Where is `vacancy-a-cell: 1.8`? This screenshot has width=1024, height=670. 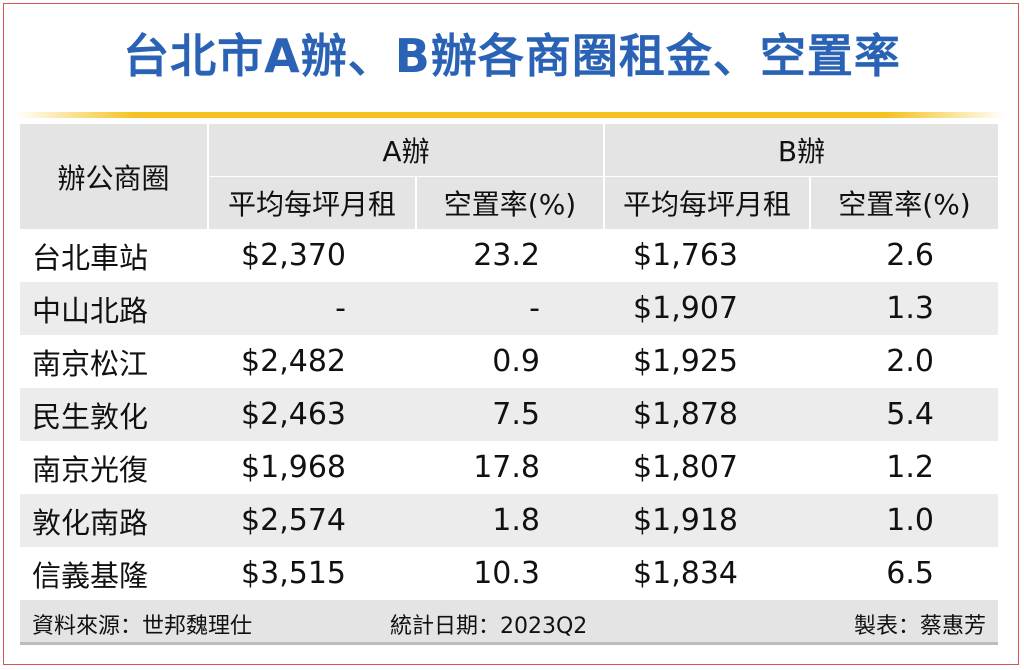 vacancy-a-cell: 1.8 is located at coordinates (510, 520).